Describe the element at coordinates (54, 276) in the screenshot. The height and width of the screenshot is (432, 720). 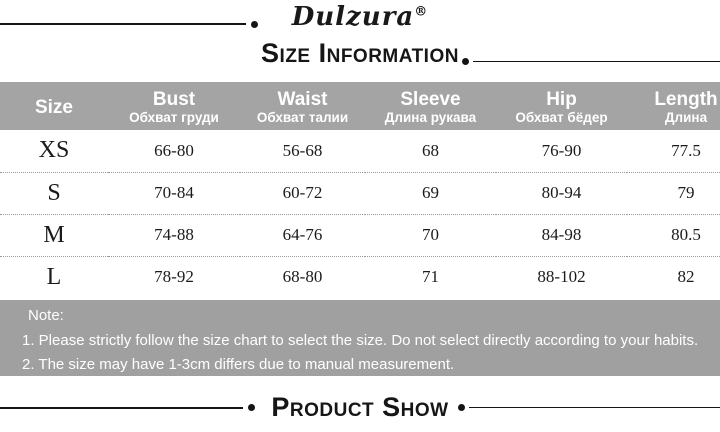
I see `size-cell: L` at that location.